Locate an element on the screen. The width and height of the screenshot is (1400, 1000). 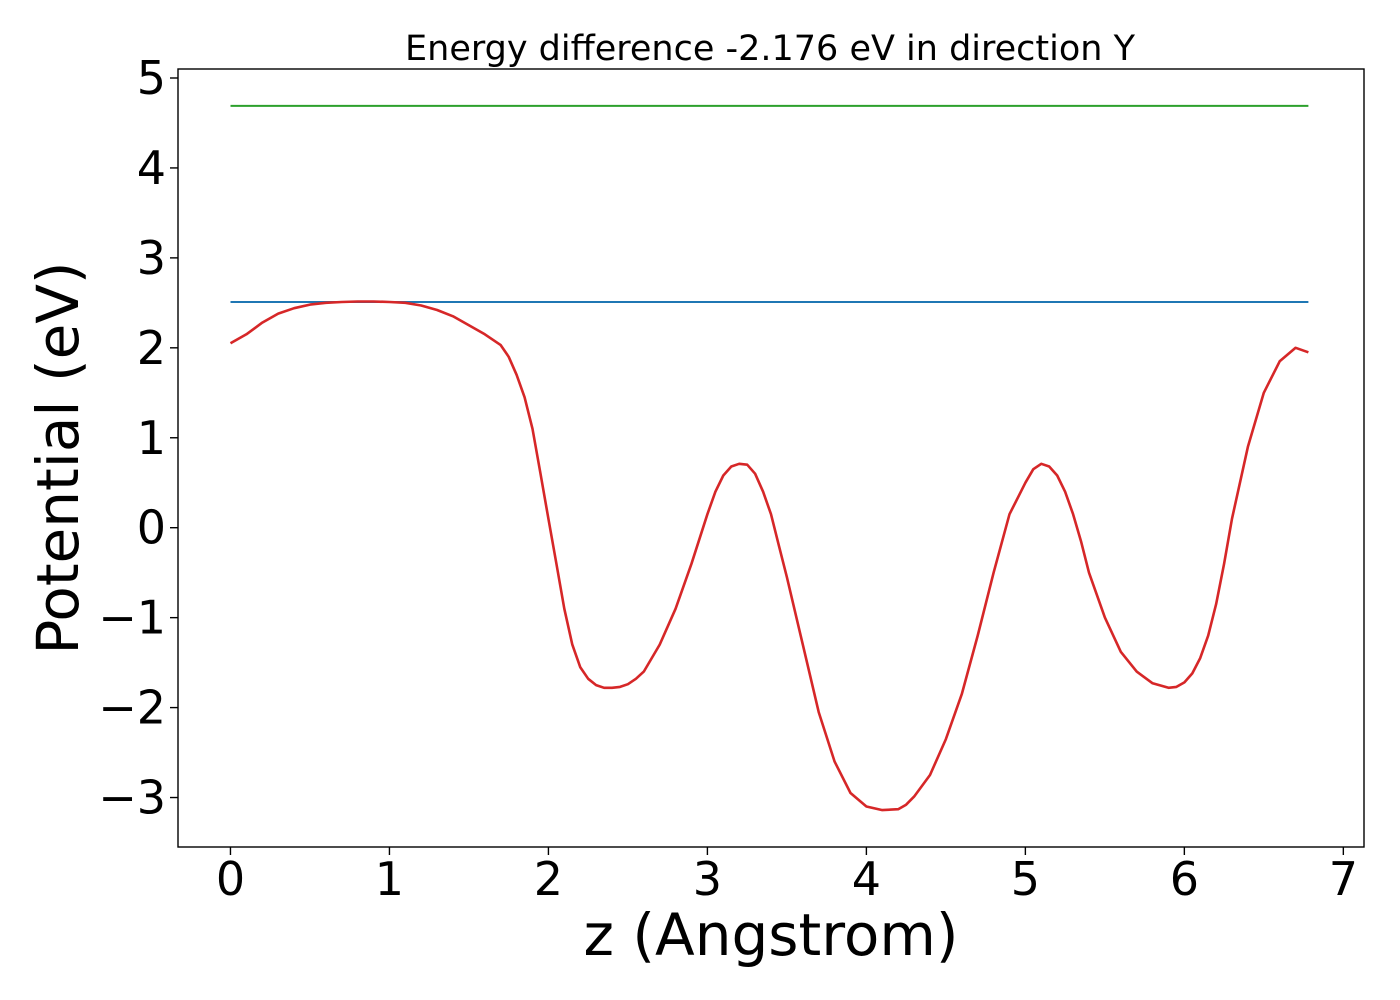
x-axis-label: z (Angstrom) is located at coordinates (771, 935).